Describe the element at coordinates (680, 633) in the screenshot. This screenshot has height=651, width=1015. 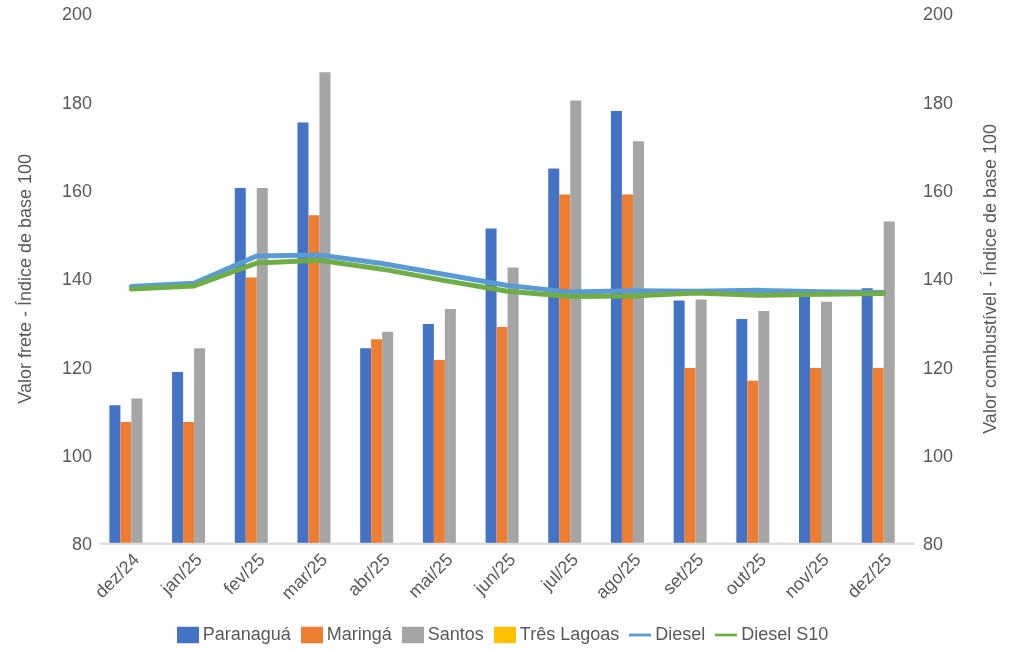
I see `legend-label: Diesel` at that location.